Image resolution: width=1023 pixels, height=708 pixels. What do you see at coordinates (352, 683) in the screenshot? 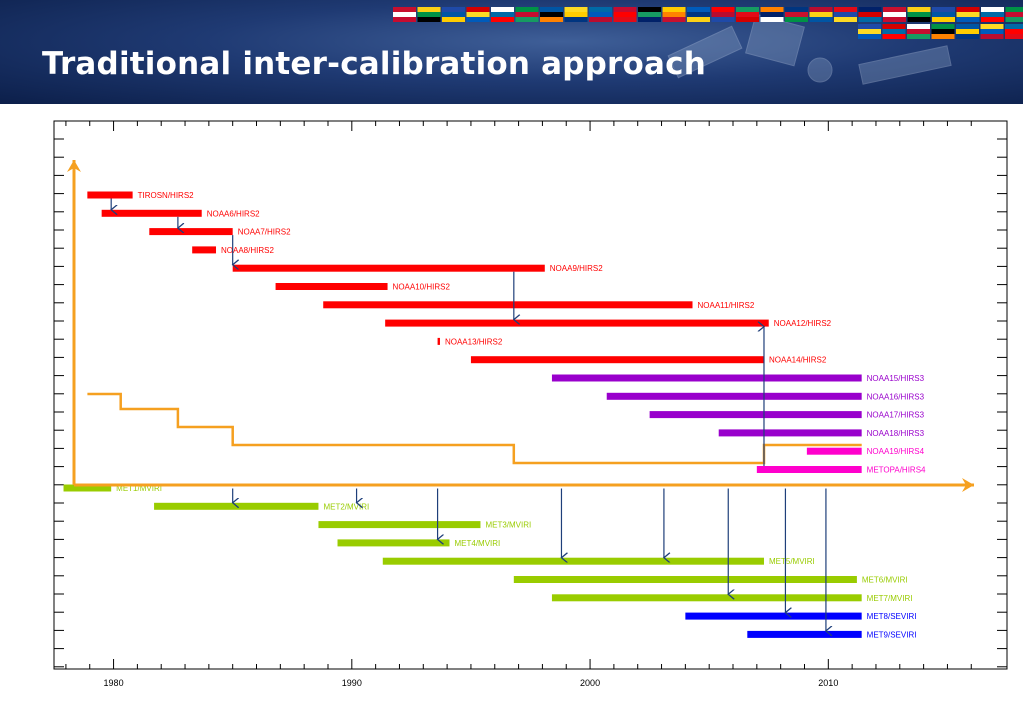
I see `x-tick-label: 1990` at bounding box center [352, 683].